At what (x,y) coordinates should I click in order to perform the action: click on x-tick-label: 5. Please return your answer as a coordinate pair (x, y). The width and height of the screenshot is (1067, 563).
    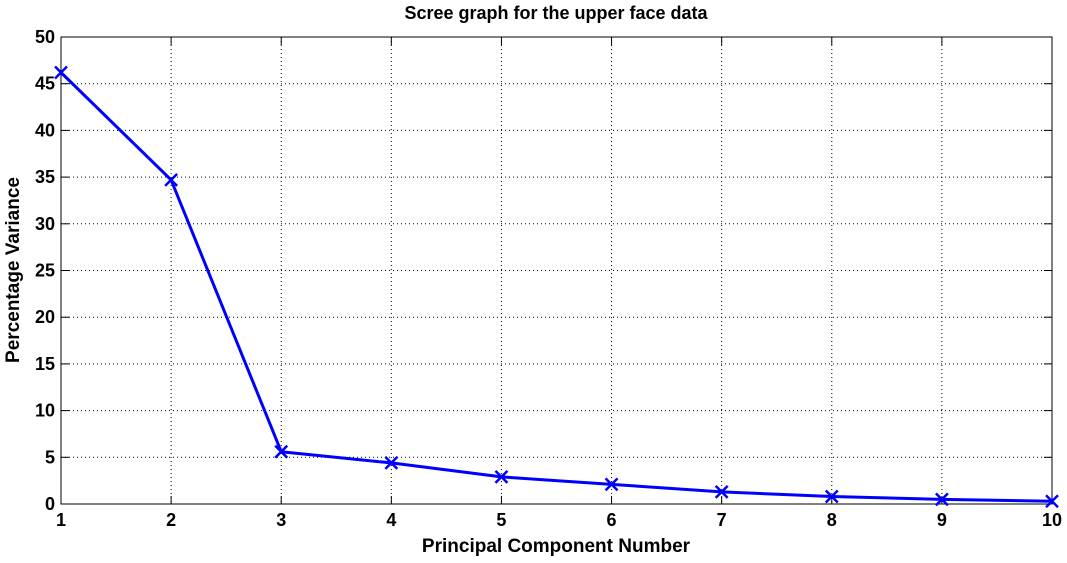
    Looking at the image, I should click on (501, 520).